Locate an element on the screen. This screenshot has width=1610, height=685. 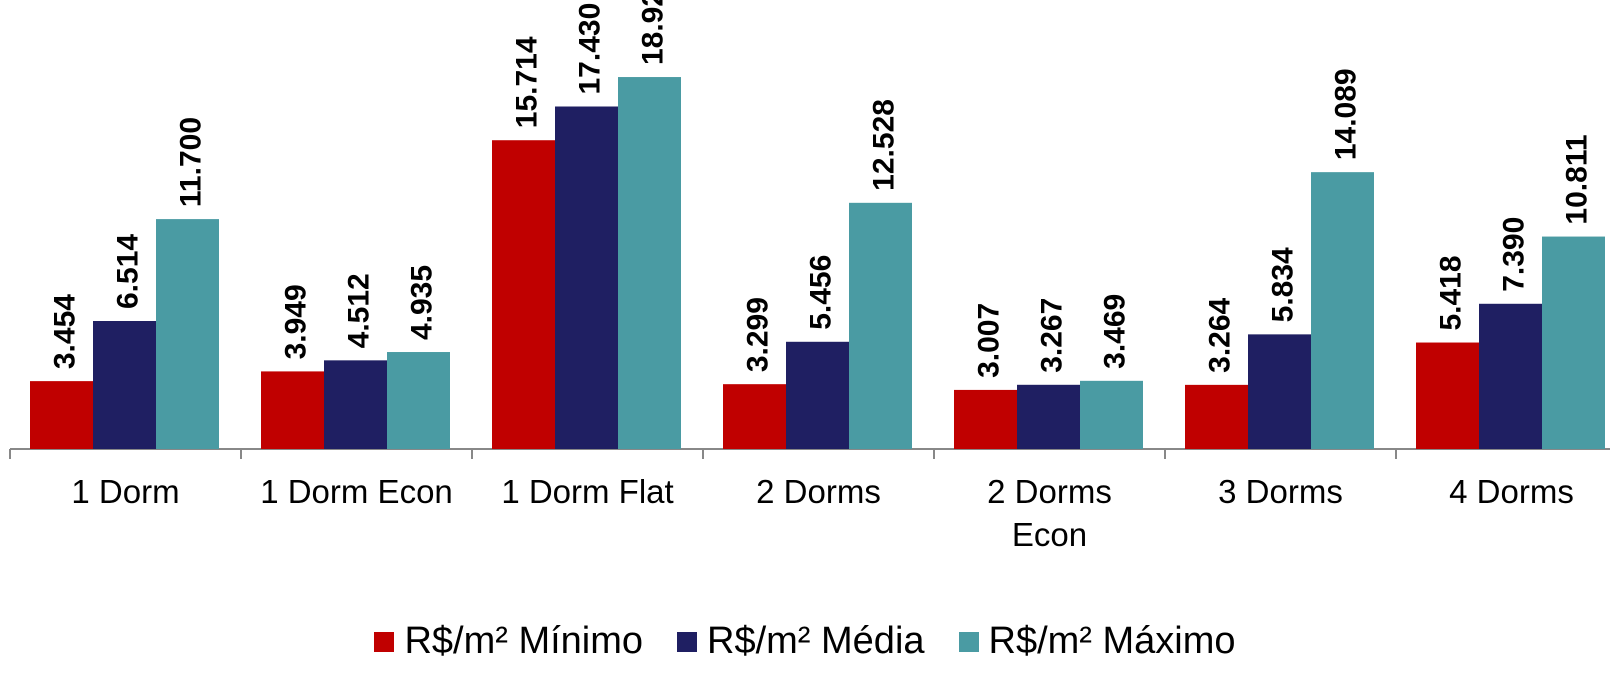
data-label-6-2: 10.811 is located at coordinates (1577, 179).